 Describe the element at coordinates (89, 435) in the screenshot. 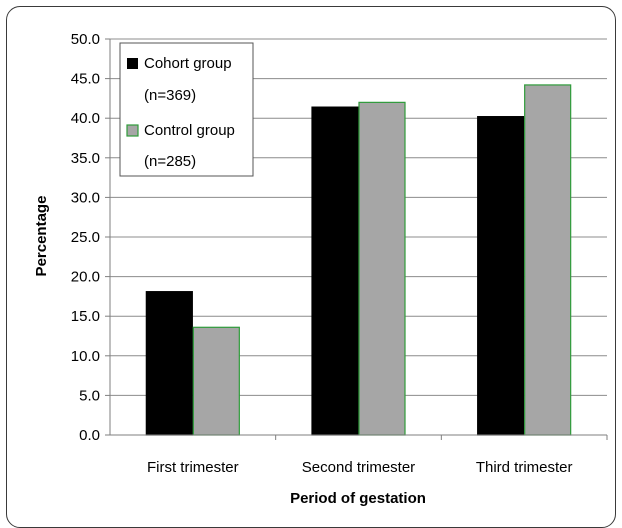

I see `y-tick-label: 0.0` at that location.